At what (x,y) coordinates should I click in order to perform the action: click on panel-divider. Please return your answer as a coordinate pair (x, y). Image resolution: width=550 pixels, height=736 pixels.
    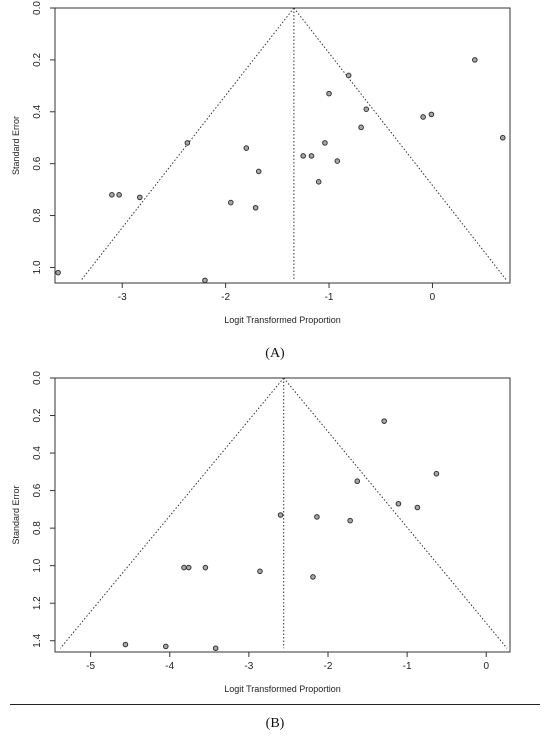
    Looking at the image, I should click on (275, 704).